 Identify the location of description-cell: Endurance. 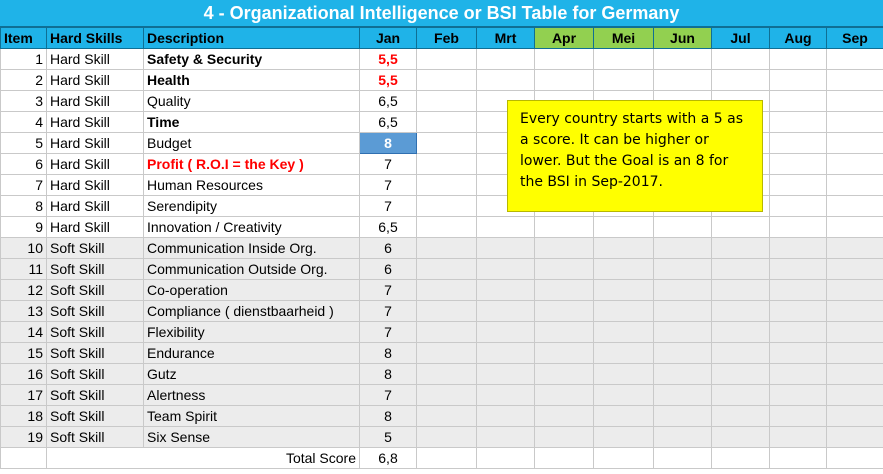
(251, 353).